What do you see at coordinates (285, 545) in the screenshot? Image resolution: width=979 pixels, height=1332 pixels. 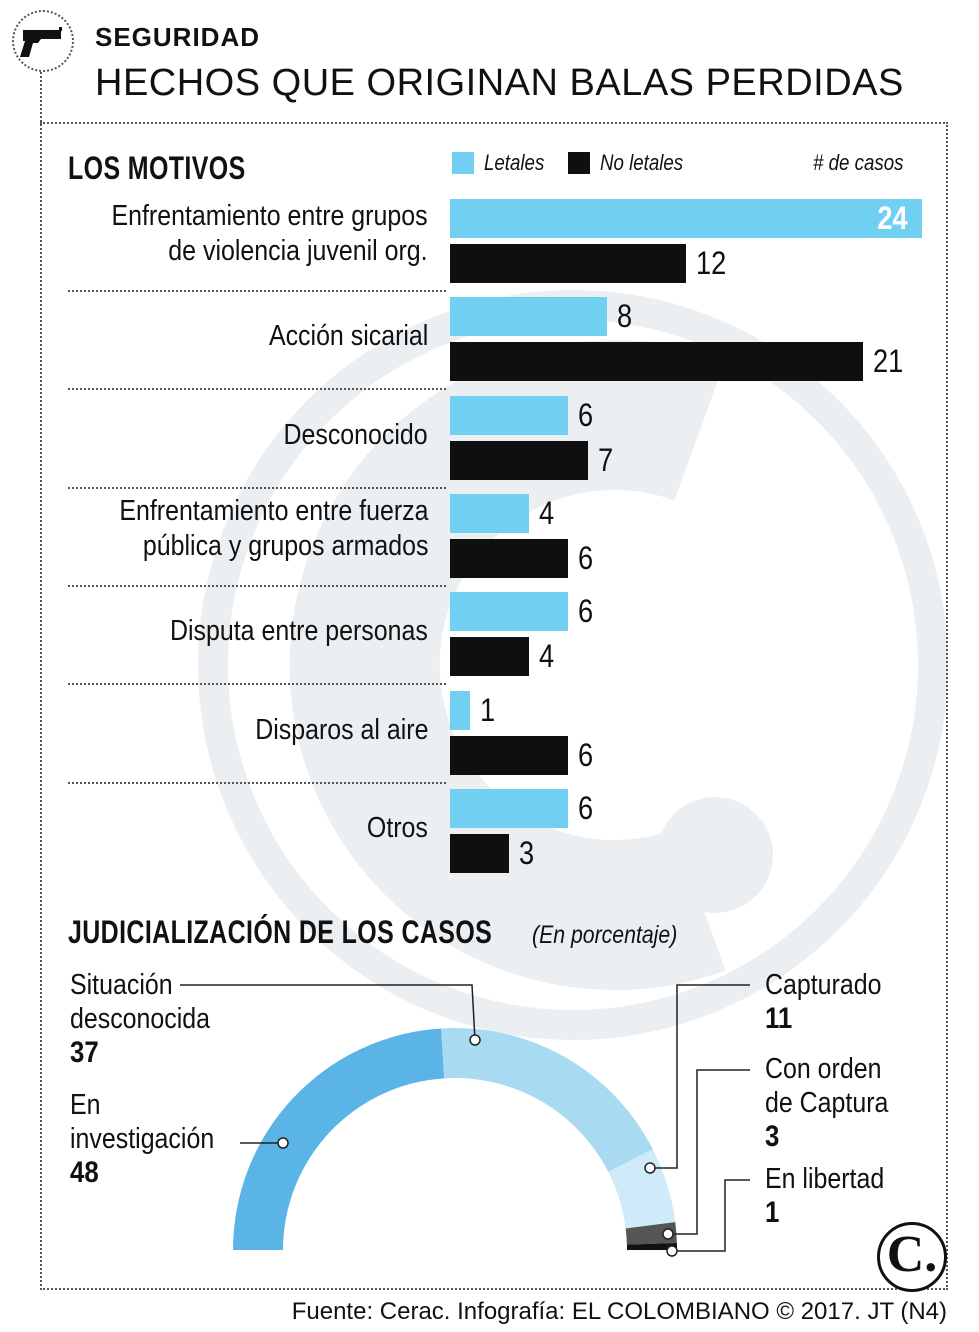 I see `category-label-line: pública y grupos armados` at bounding box center [285, 545].